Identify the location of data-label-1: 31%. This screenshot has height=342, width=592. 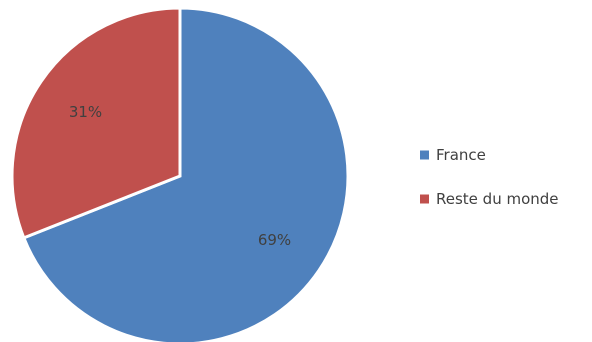
(85, 112).